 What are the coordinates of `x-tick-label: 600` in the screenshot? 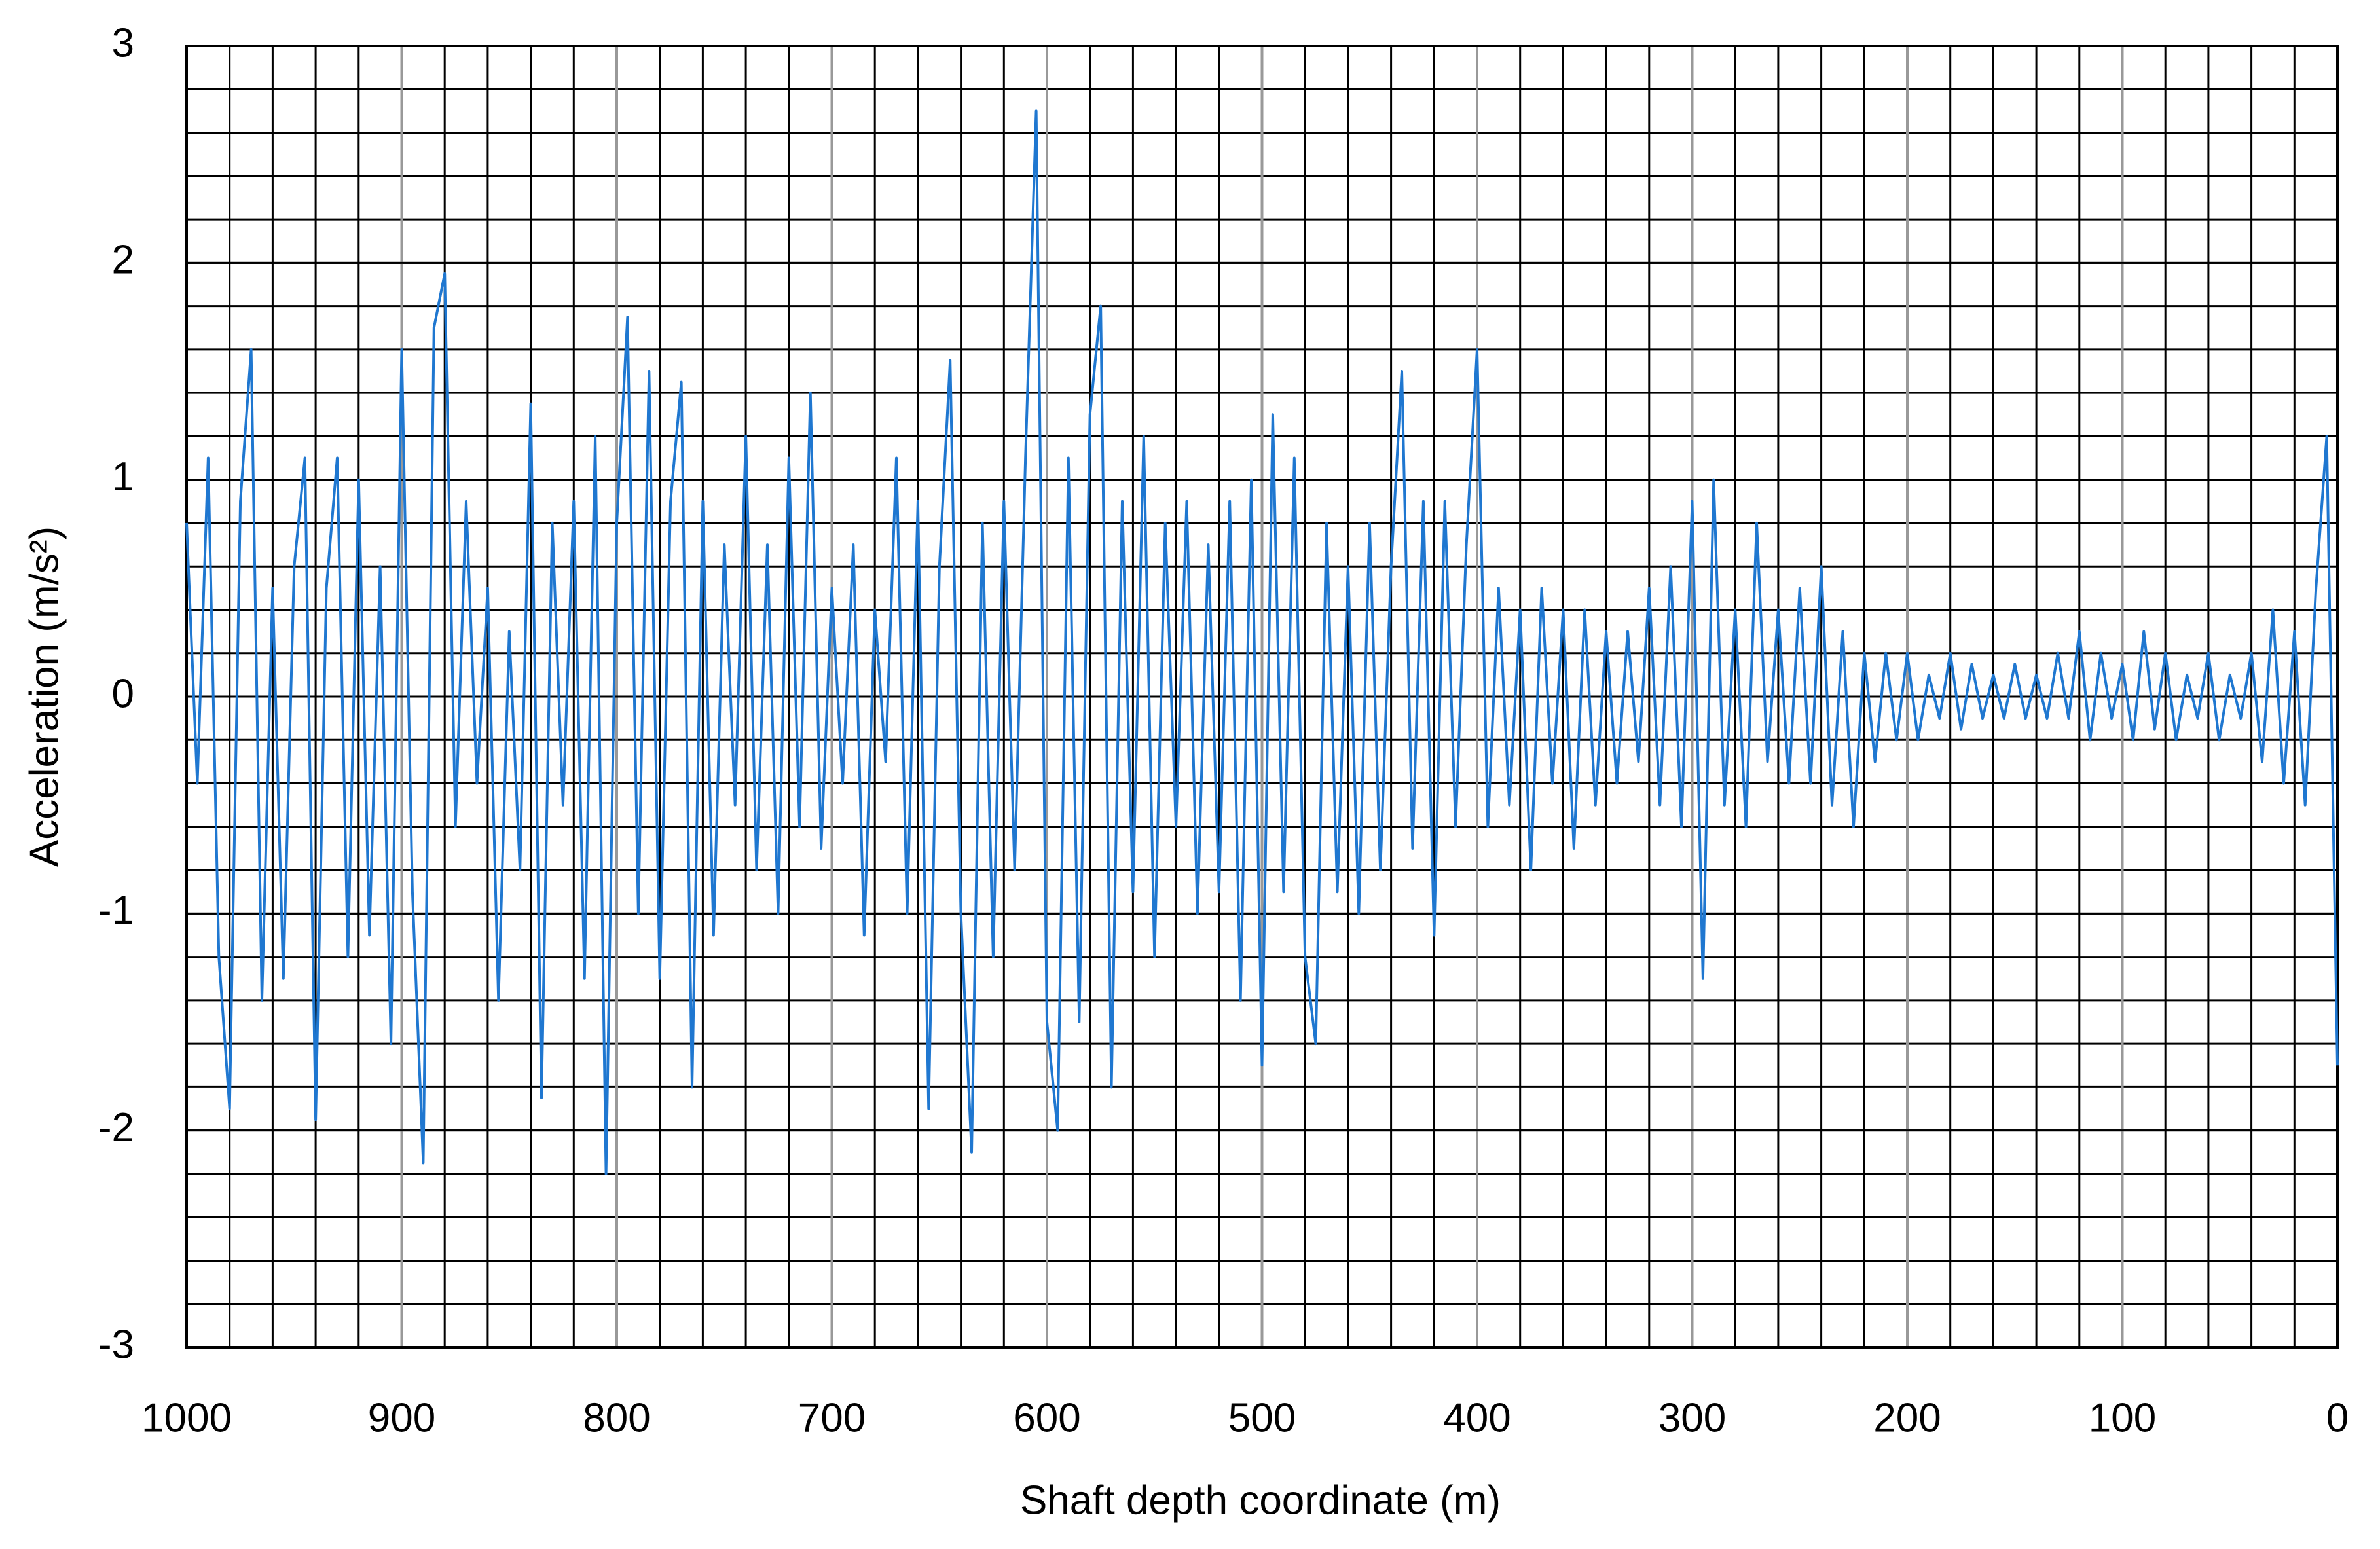 It's located at (1046, 1417).